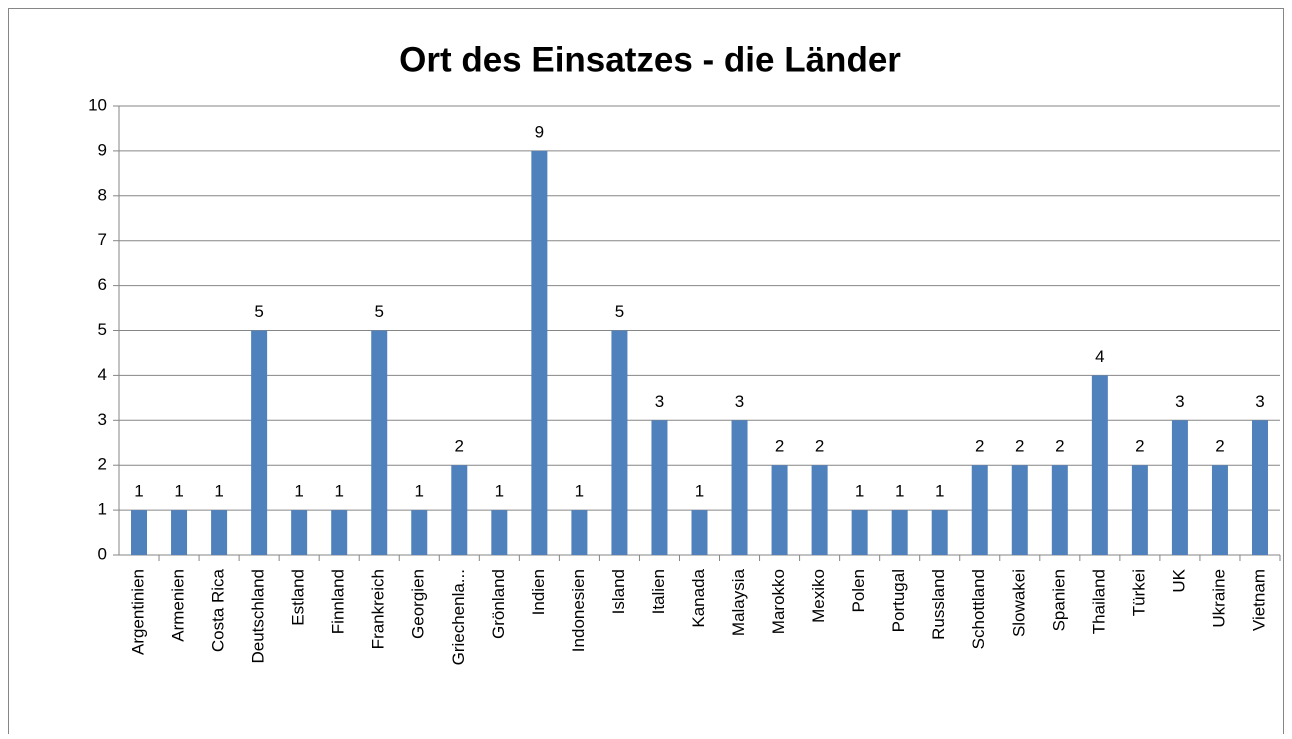 The image size is (1292, 739). What do you see at coordinates (138, 612) in the screenshot?
I see `x-tick-label: Argentinien` at bounding box center [138, 612].